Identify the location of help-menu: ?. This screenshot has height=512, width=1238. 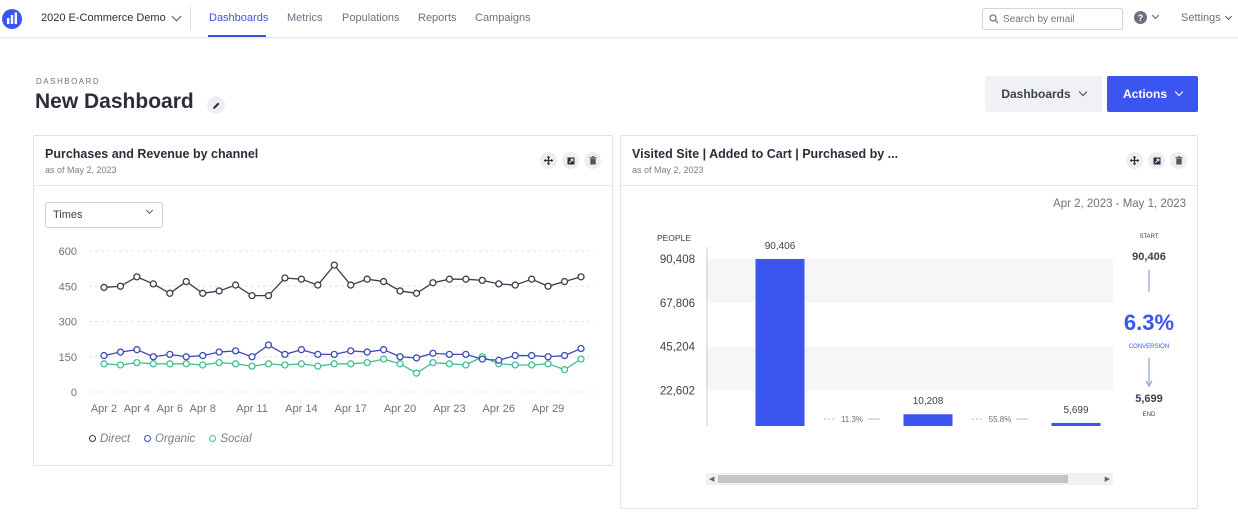
(1147, 17).